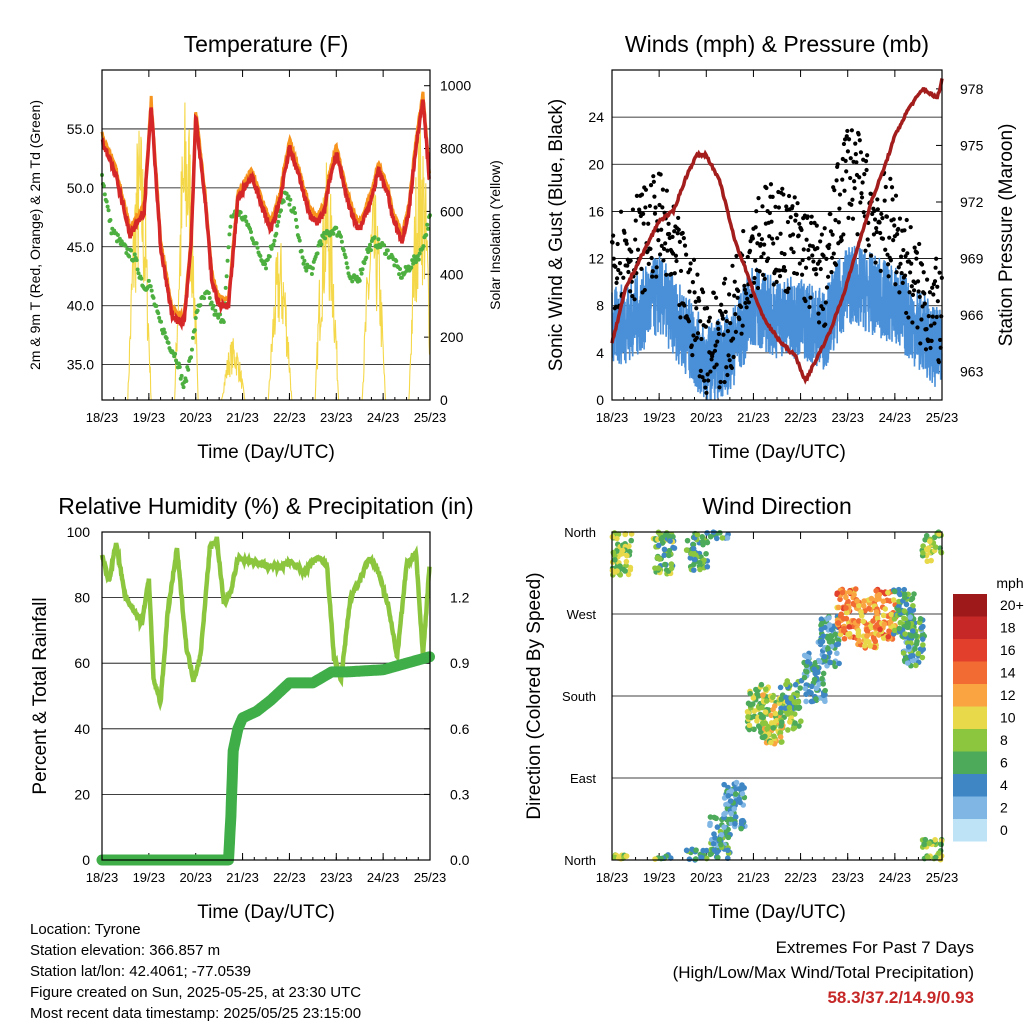  What do you see at coordinates (80, 188) in the screenshot?
I see `y-tick-label: 50.0` at bounding box center [80, 188].